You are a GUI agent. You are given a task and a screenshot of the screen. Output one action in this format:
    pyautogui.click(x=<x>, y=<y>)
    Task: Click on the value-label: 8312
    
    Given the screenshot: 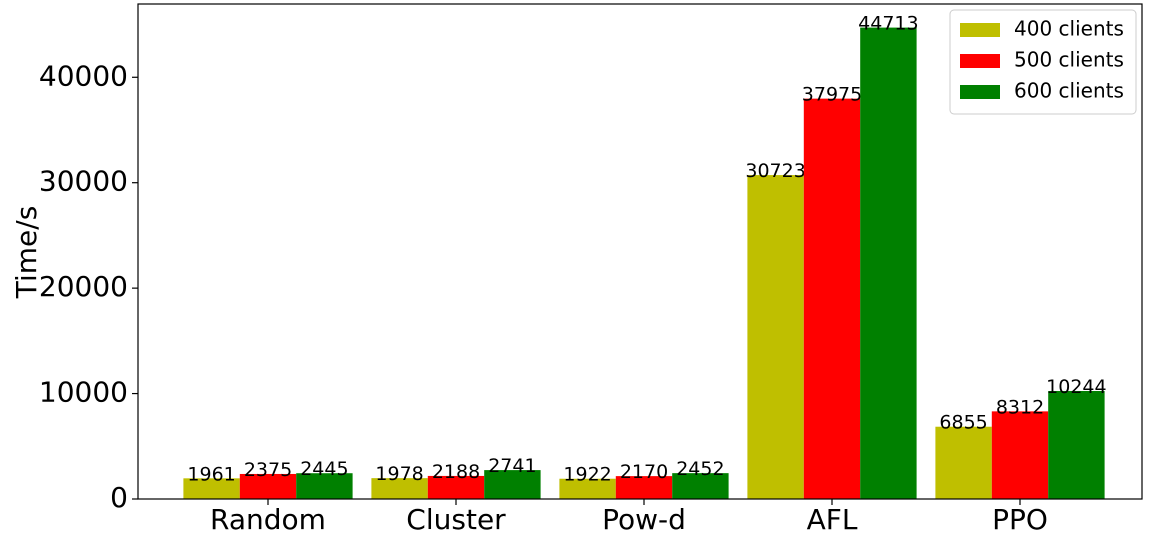 What is the action you would take?
    pyautogui.click(x=1020, y=407)
    